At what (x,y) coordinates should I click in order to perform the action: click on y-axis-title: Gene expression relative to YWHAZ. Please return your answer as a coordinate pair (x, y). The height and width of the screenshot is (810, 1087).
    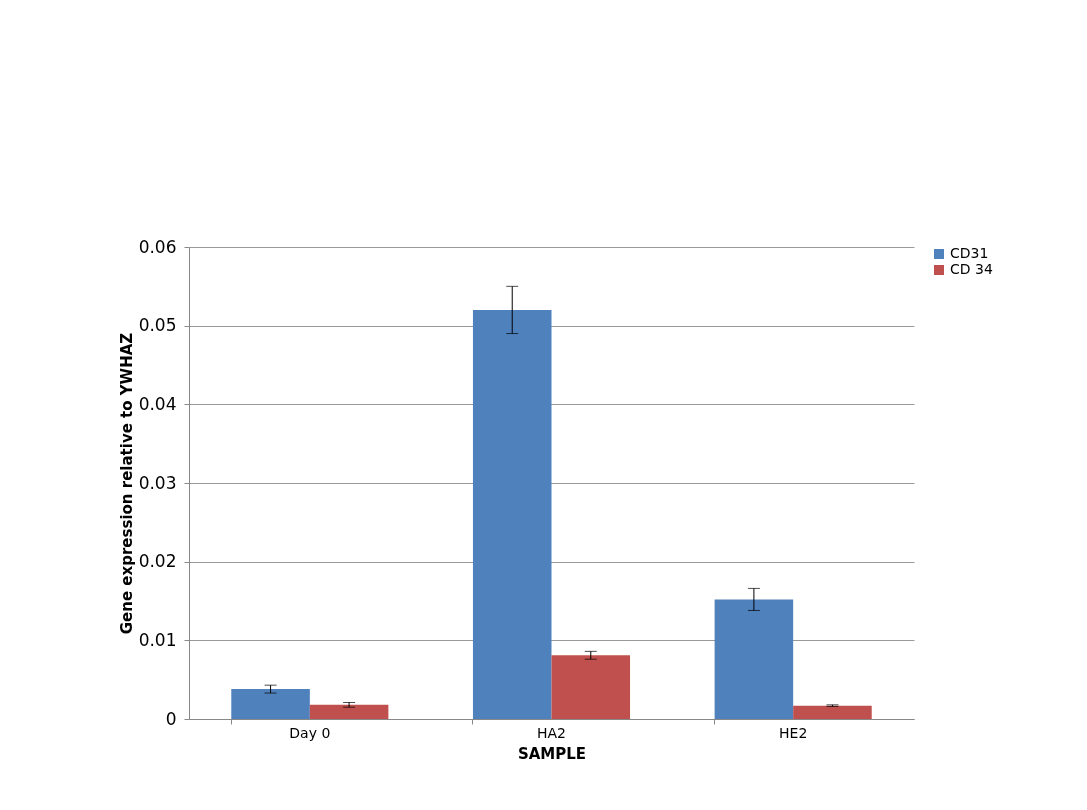
    Looking at the image, I should click on (126, 483).